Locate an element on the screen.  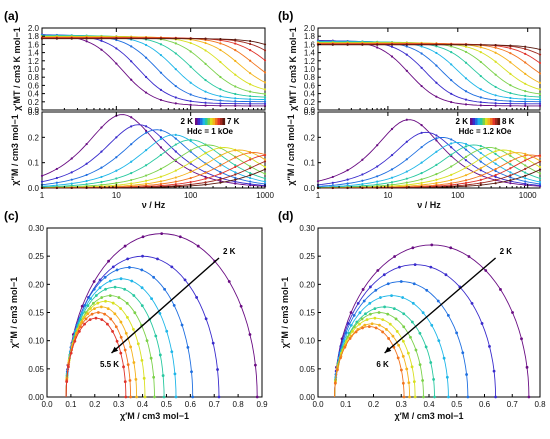
x-tick-label: 0.6 is located at coordinates (191, 404).